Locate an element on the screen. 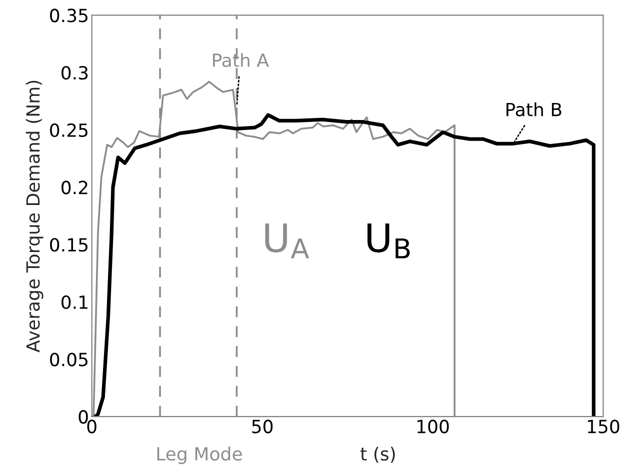  x-tick-label: 100 is located at coordinates (433, 427).